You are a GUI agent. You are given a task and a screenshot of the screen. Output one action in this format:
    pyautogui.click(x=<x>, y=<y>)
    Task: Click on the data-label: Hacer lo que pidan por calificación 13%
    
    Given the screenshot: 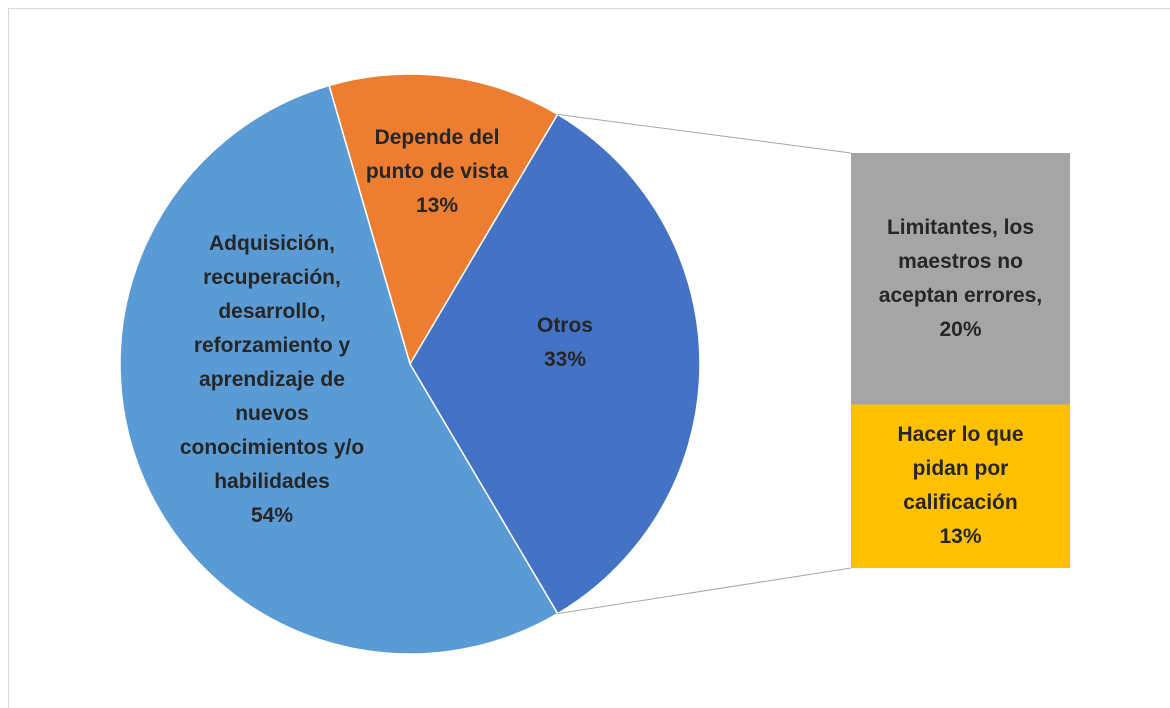 What is the action you would take?
    pyautogui.click(x=961, y=486)
    